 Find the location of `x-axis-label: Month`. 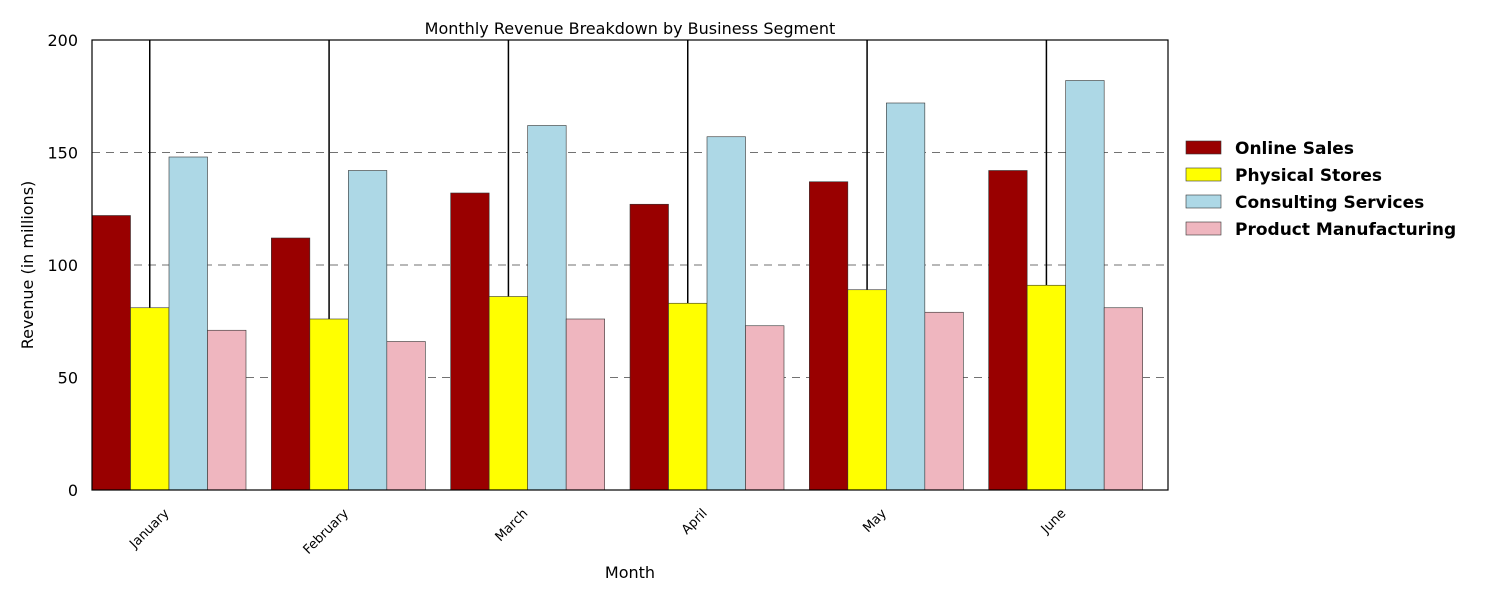

x-axis-label: Month is located at coordinates (630, 572).